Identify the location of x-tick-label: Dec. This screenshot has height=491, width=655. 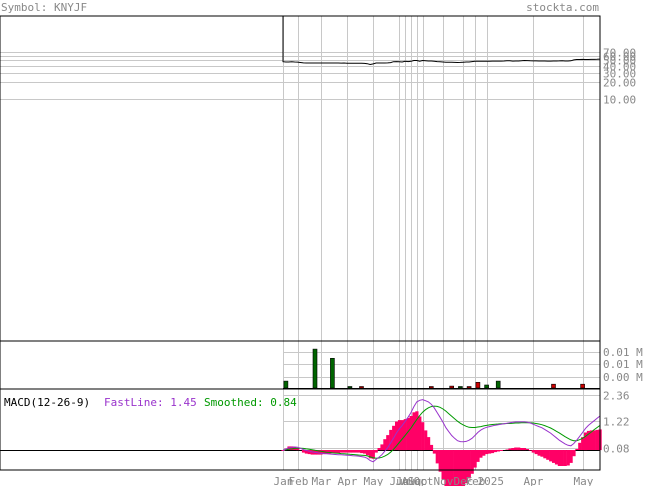
(464, 480).